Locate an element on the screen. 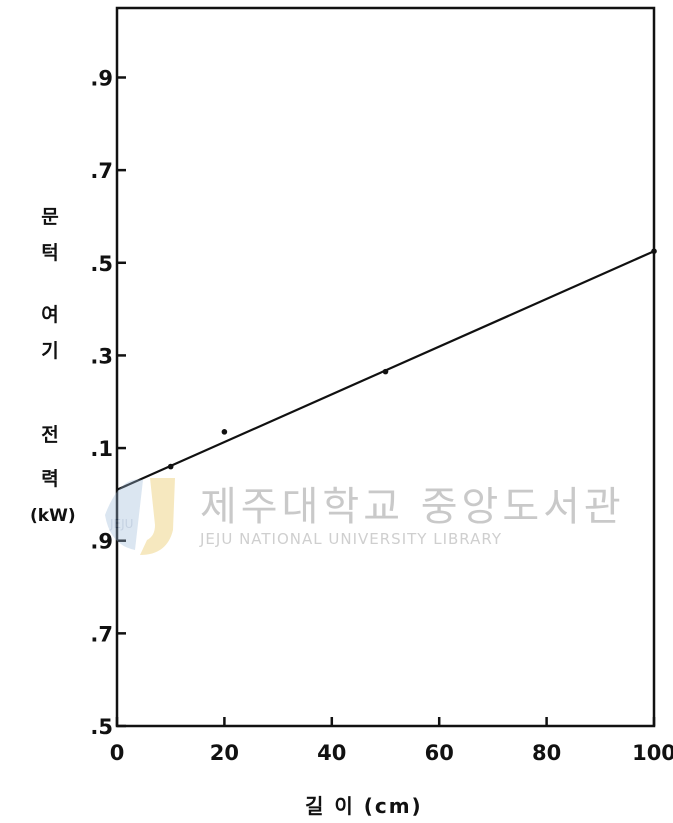  y-axis-label-5: 전 is located at coordinates (50, 435).